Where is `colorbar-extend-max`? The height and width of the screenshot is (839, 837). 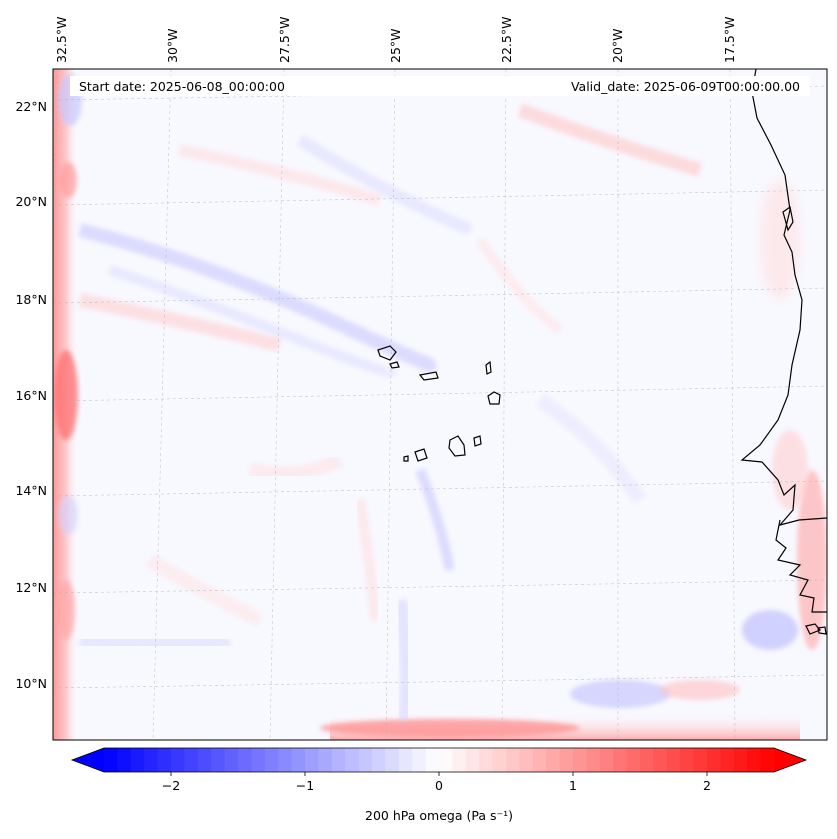
colorbar-extend-max is located at coordinates (790, 760).